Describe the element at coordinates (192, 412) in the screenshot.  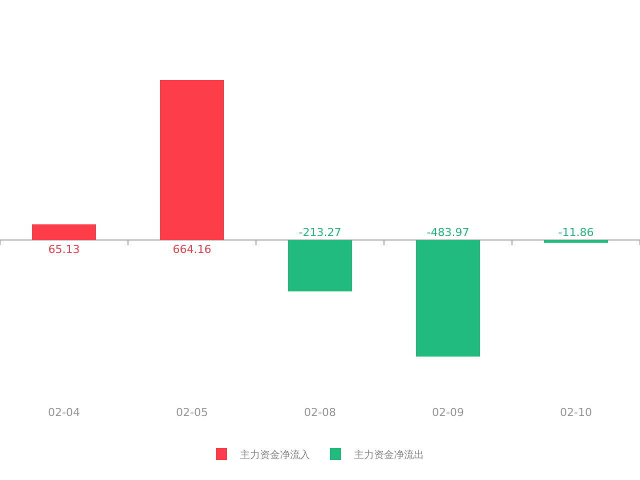
I see `x-tick-label: 02-05` at that location.